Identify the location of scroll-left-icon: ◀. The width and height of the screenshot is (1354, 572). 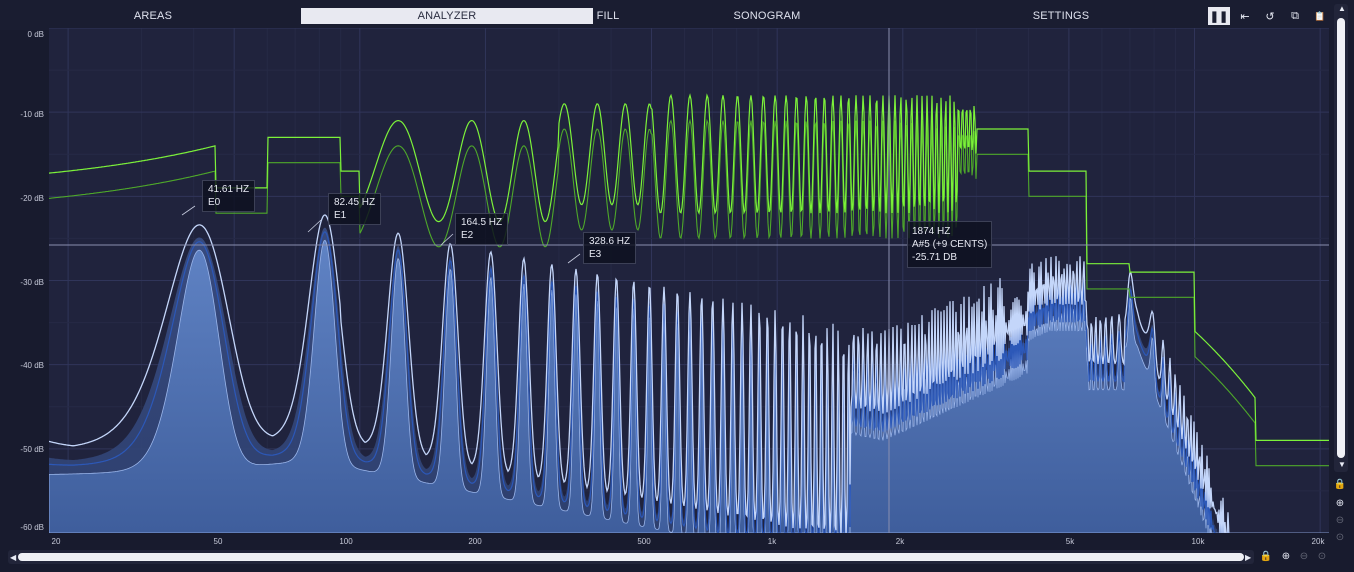
(13, 557).